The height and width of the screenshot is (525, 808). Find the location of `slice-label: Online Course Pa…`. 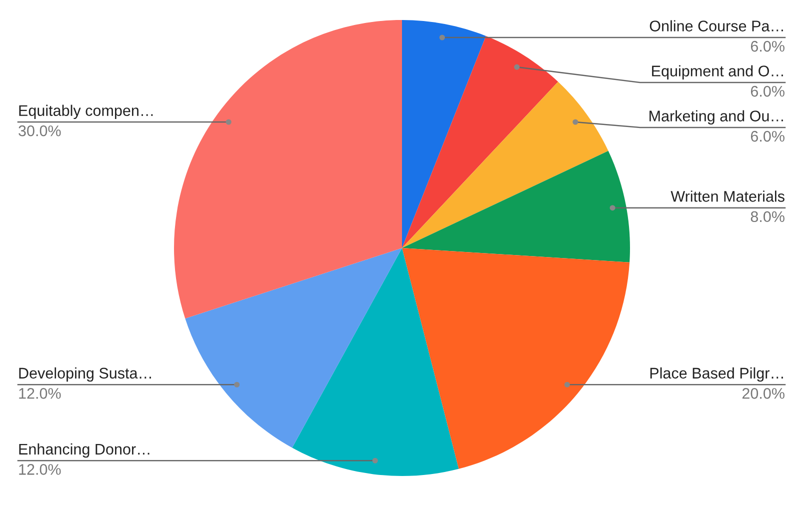

slice-label: Online Course Pa… is located at coordinates (716, 26).